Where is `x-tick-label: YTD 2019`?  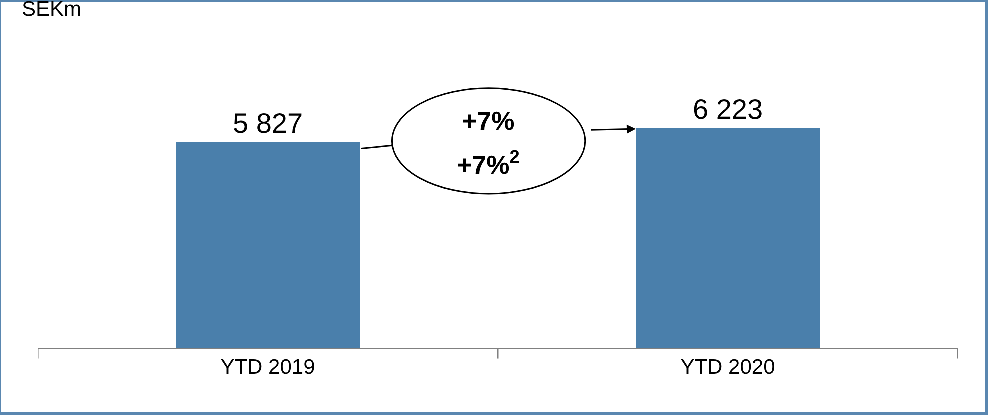
x-tick-label: YTD 2019 is located at coordinates (268, 368).